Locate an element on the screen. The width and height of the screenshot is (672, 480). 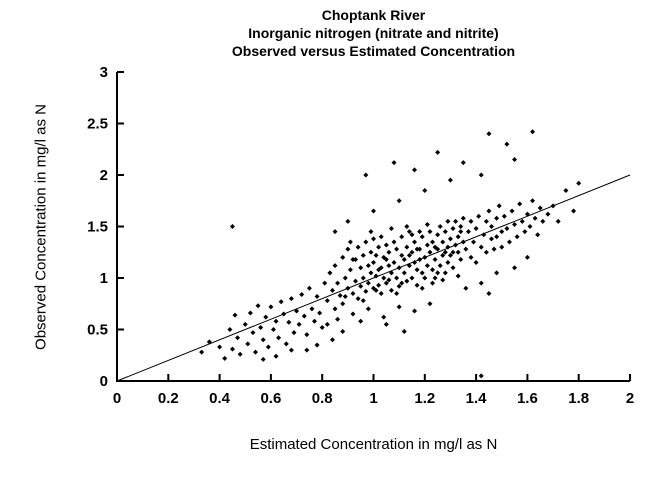
chart-title-line3: Observed versus Estimated Concentration is located at coordinates (373, 51).